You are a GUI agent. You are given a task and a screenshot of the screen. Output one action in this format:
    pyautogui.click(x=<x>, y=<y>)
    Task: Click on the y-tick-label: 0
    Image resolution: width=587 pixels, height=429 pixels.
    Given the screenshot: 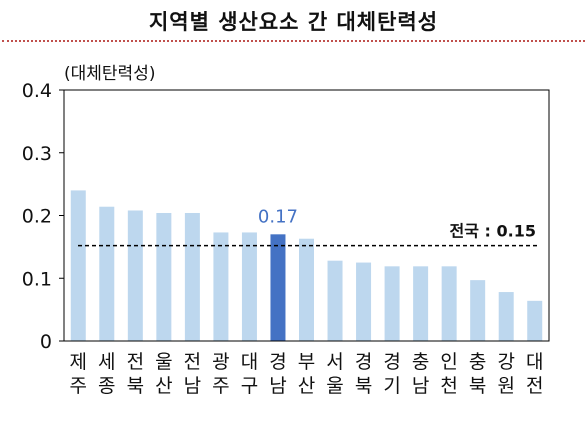 What is the action you would take?
    pyautogui.click(x=46, y=342)
    